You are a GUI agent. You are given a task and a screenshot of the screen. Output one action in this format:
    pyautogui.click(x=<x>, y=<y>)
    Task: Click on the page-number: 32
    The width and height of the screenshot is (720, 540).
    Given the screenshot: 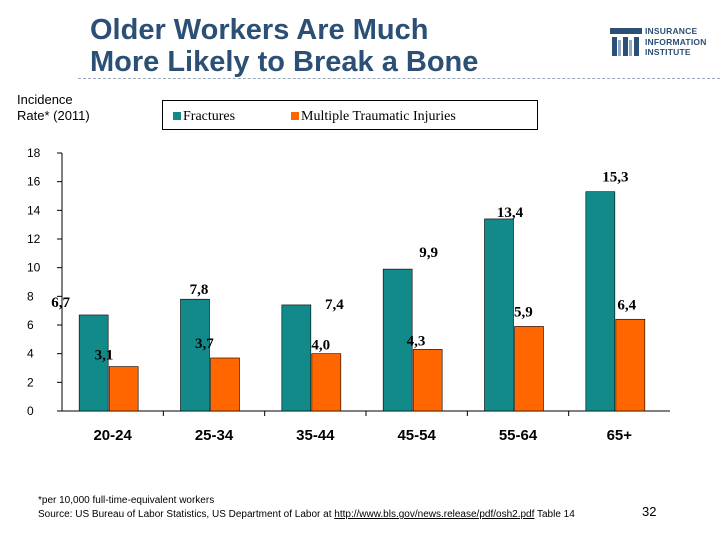 What is the action you would take?
    pyautogui.click(x=649, y=511)
    